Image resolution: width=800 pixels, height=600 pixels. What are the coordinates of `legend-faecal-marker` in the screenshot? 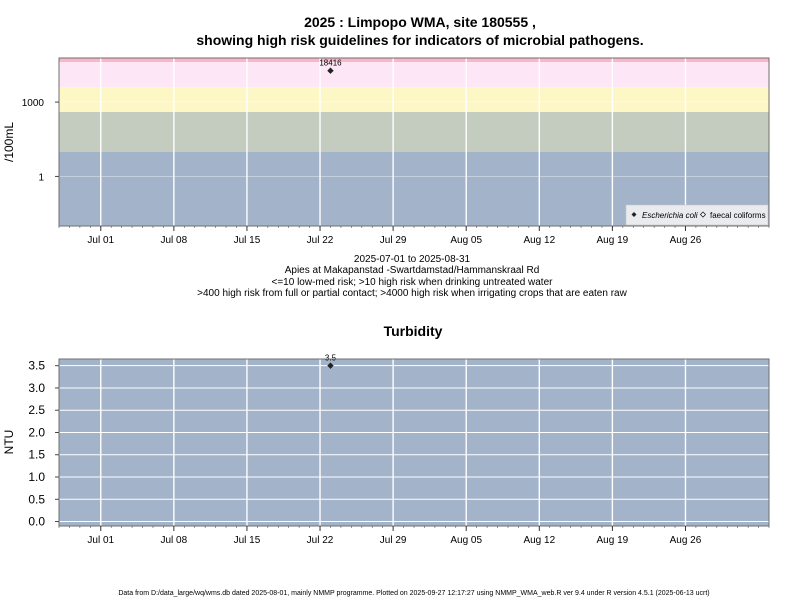 It's located at (703, 214).